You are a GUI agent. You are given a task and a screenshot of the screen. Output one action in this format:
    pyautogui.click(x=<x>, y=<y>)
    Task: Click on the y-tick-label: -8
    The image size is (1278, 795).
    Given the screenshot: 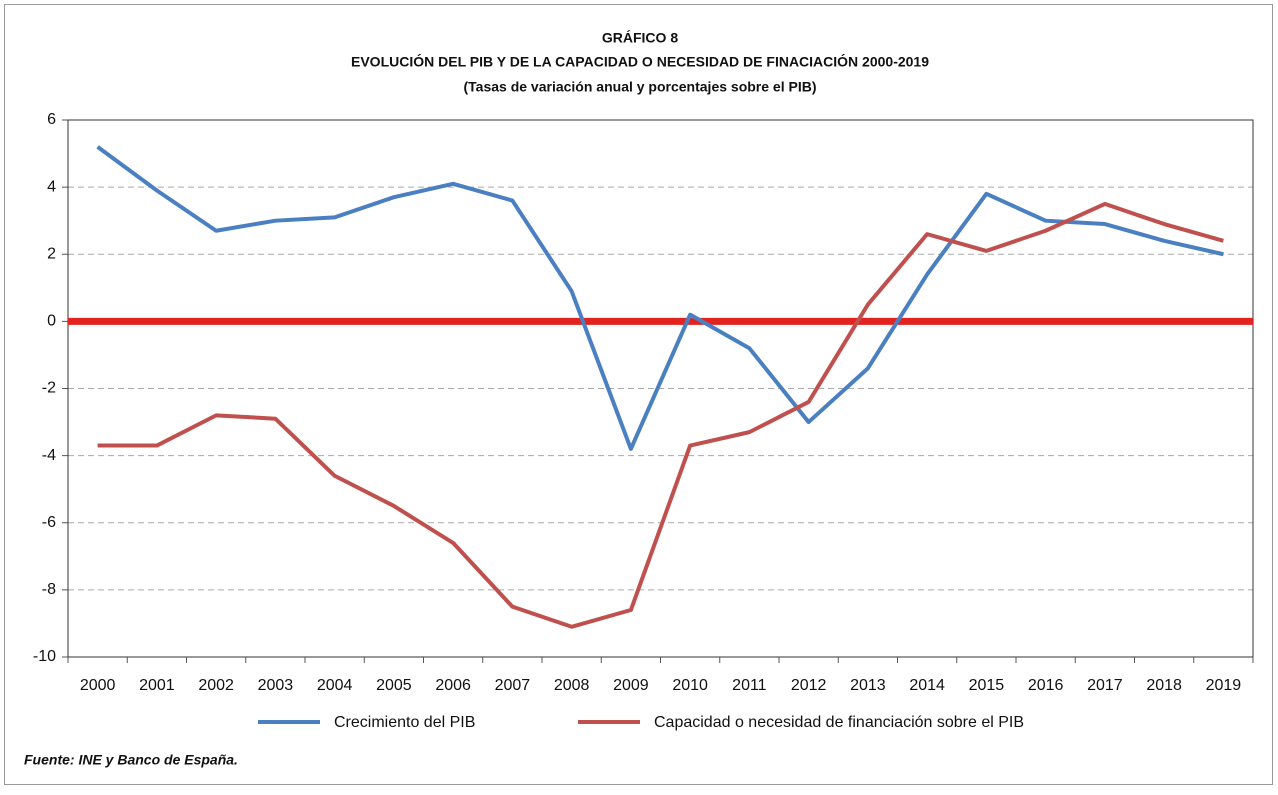 What is the action you would take?
    pyautogui.click(x=49, y=589)
    